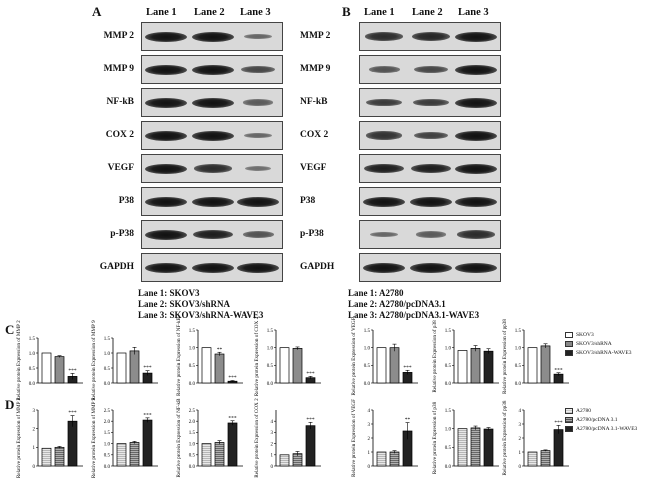 The height and width of the screenshot is (497, 650). What do you see at coordinates (93, 437) in the screenshot?
I see `y-axis-label: Relative protein Expression of MMP 9` at bounding box center [93, 437].